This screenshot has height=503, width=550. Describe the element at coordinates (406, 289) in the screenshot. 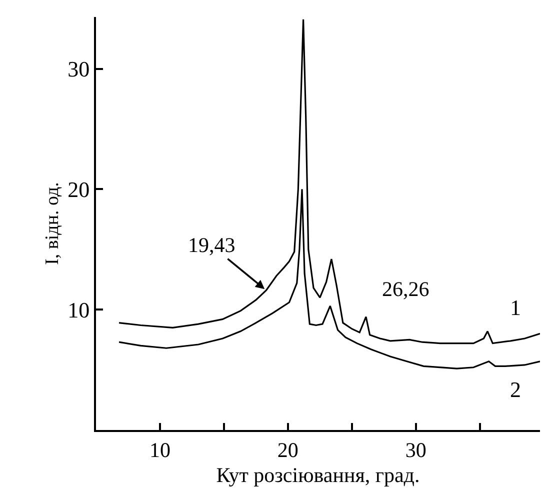

I see `annotation: 26,26` at that location.